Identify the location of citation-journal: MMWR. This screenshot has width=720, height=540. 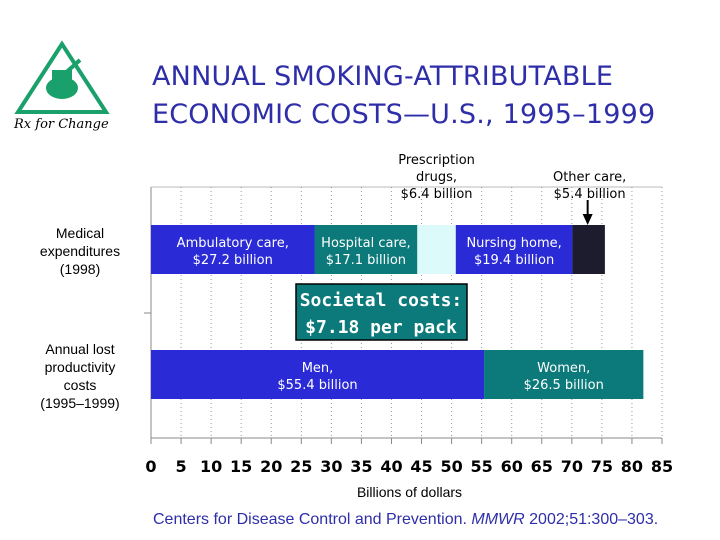
(498, 519).